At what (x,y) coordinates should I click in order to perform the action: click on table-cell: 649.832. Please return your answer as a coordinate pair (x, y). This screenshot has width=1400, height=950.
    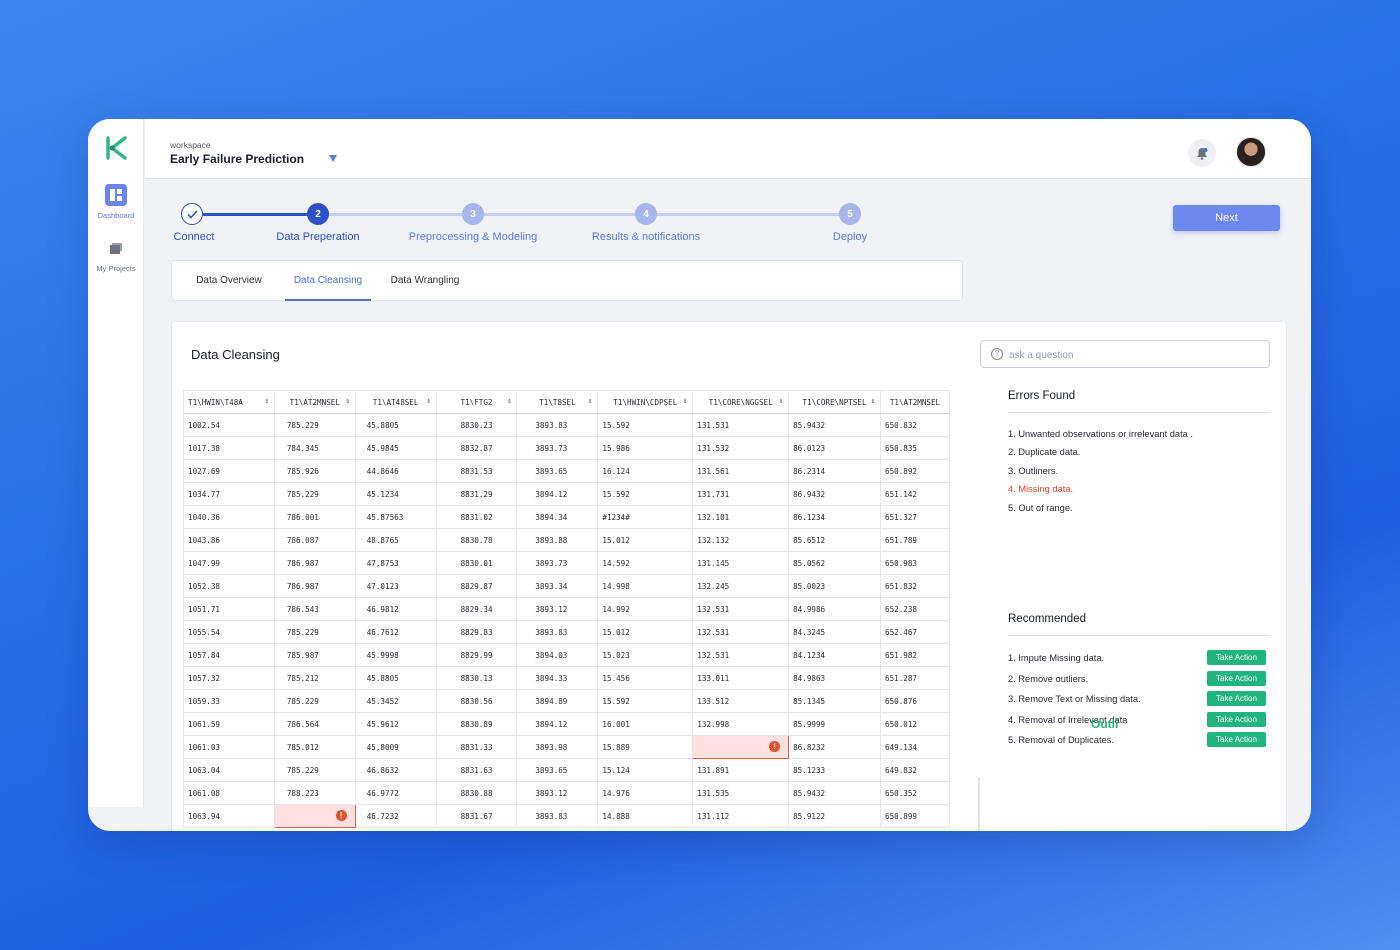
    Looking at the image, I should click on (915, 770).